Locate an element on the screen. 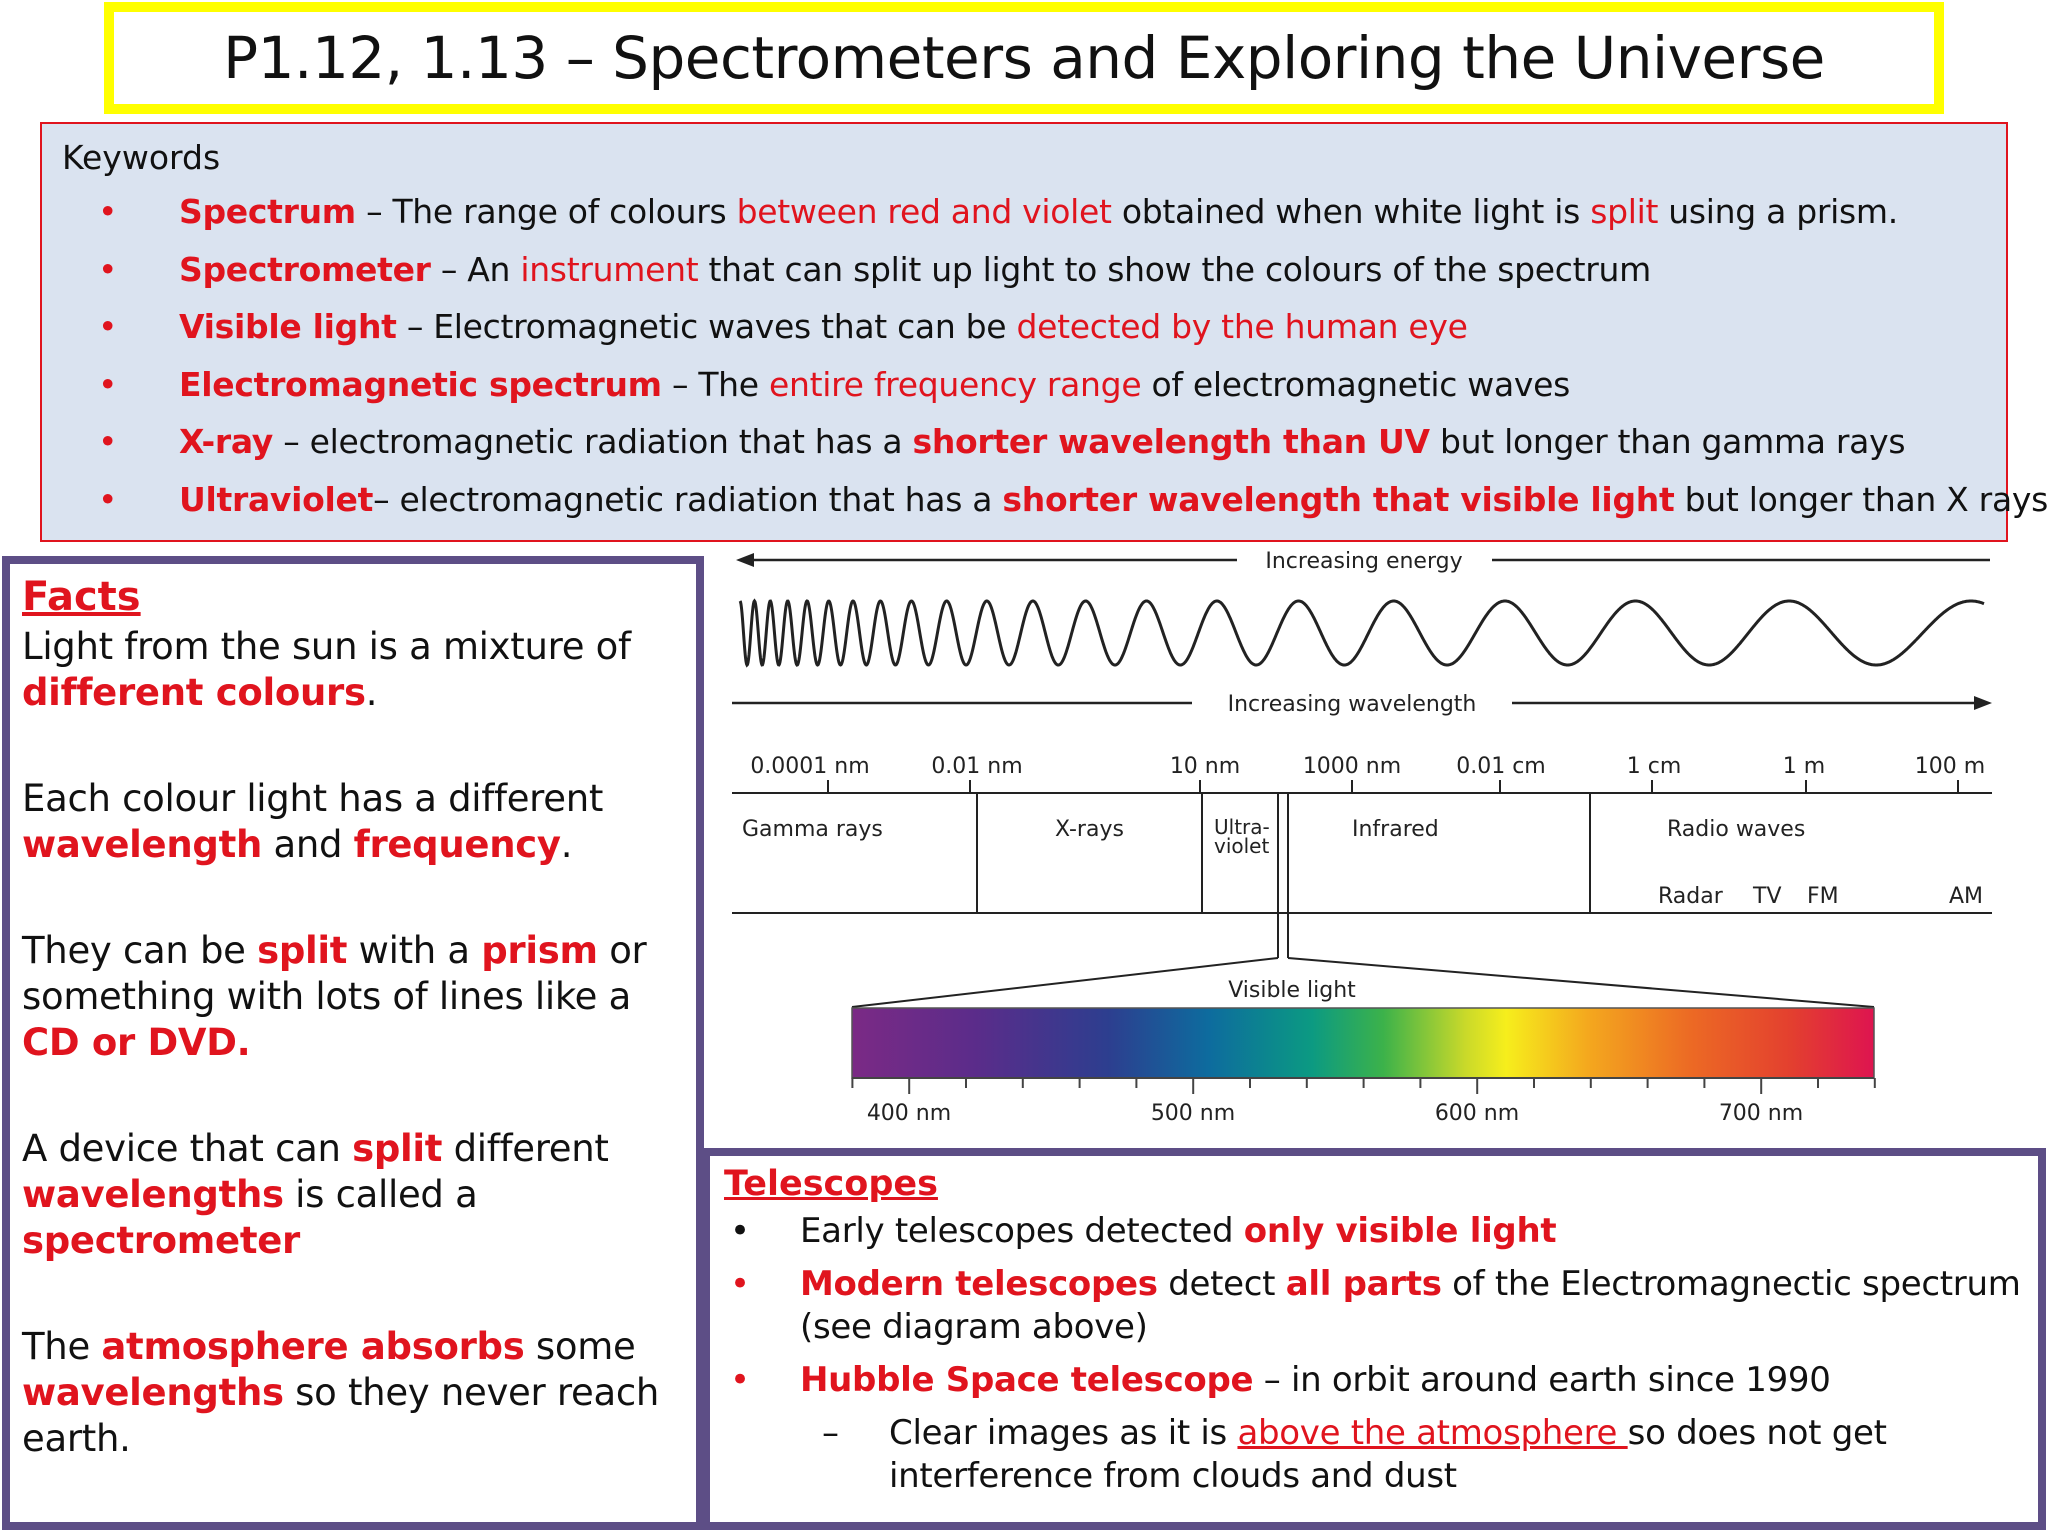  telescopes-heading: Telescopes is located at coordinates (831, 1184).